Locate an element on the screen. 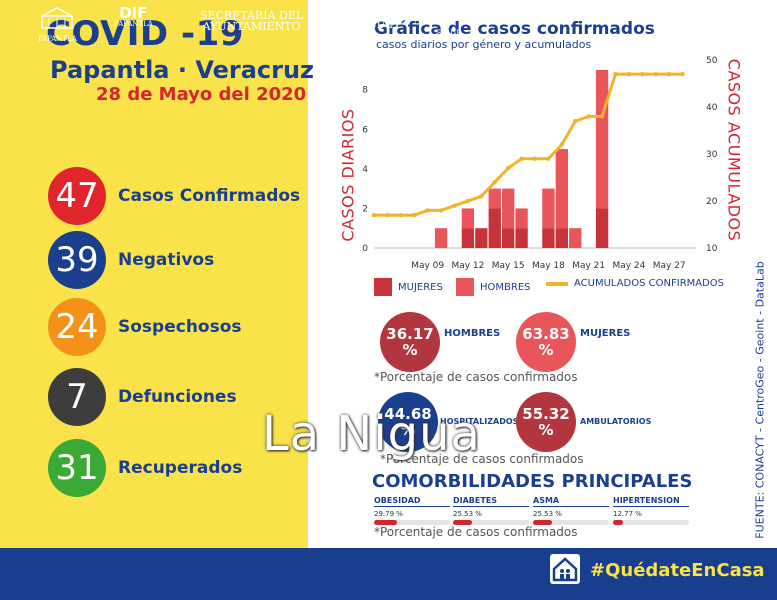  x-tick-label: May 27 is located at coordinates (669, 266).